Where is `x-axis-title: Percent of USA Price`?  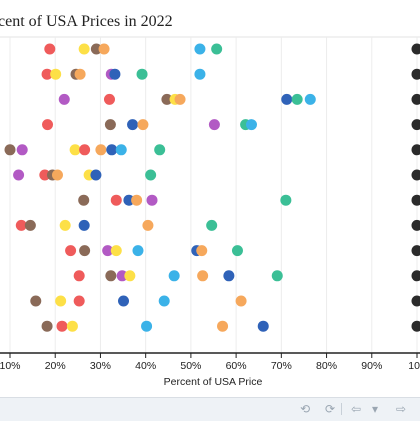 x-axis-title: Percent of USA Price is located at coordinates (213, 382).